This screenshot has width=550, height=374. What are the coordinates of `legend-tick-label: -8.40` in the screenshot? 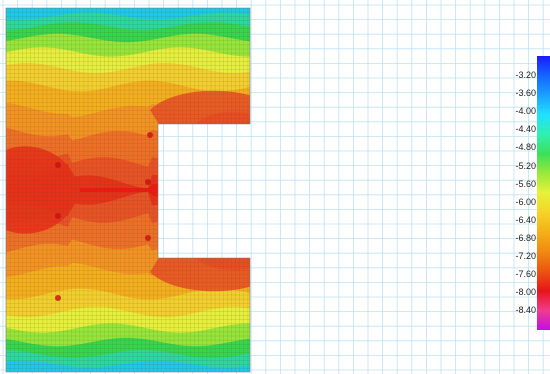 It's located at (525, 310).